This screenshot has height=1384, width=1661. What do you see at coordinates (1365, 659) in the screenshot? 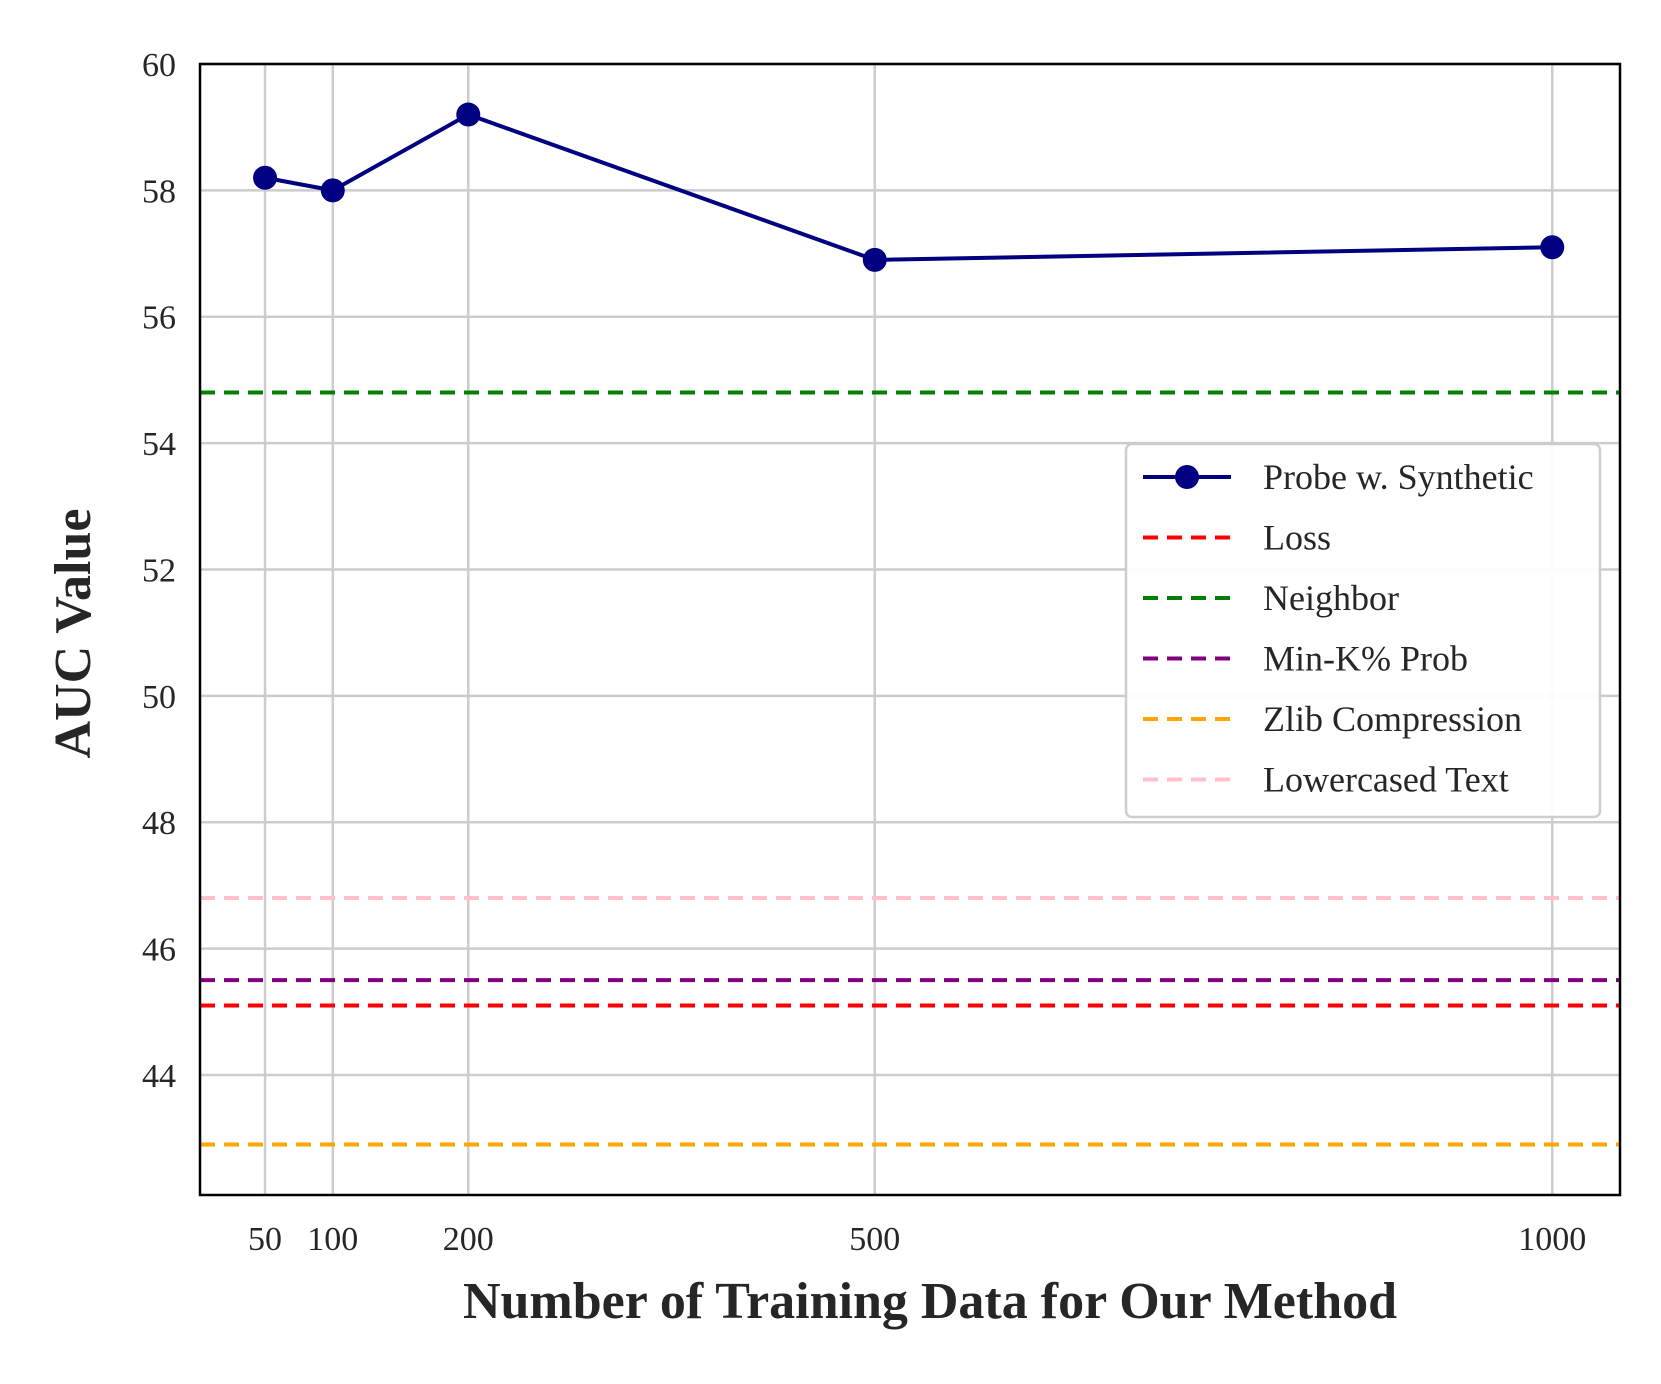
I see `legend-label: Min-K% Prob` at bounding box center [1365, 659].